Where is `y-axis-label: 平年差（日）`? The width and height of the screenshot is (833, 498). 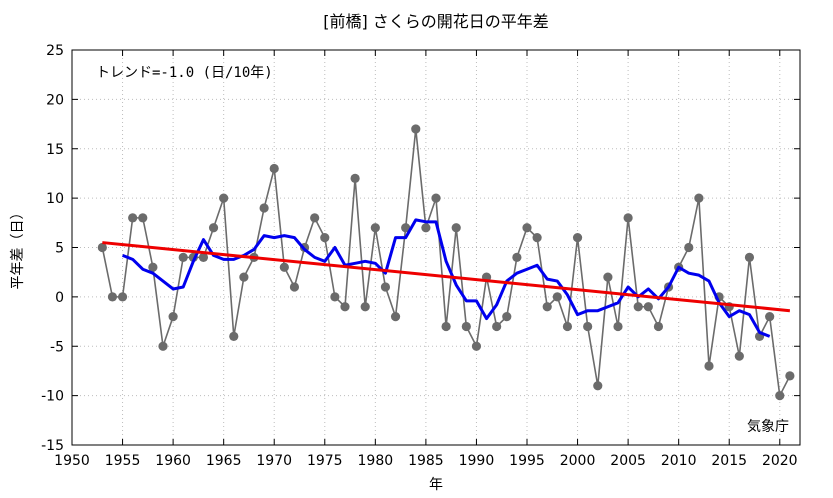 y-axis-label: 平年差（日） is located at coordinates (18, 248).